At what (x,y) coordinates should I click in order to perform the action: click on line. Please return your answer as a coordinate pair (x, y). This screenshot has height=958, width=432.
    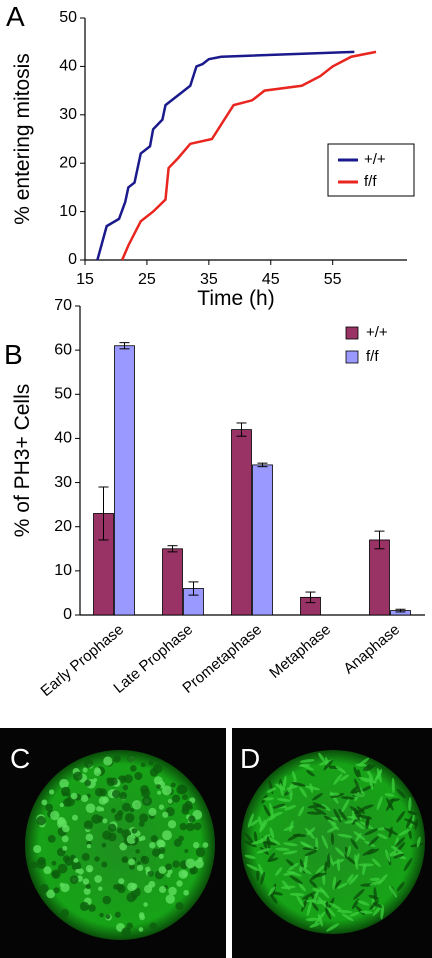
    Looking at the image, I should click on (249, 155).